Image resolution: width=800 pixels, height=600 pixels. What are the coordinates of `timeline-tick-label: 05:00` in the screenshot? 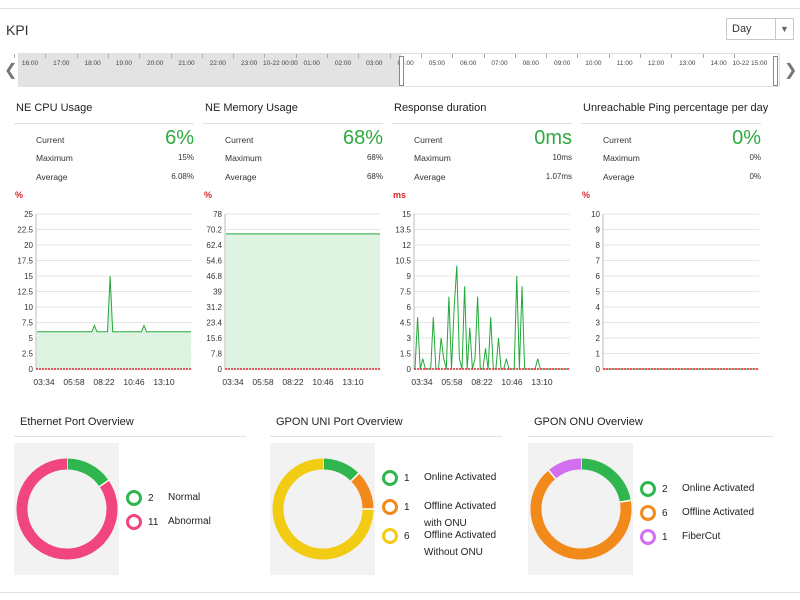 It's located at (437, 63).